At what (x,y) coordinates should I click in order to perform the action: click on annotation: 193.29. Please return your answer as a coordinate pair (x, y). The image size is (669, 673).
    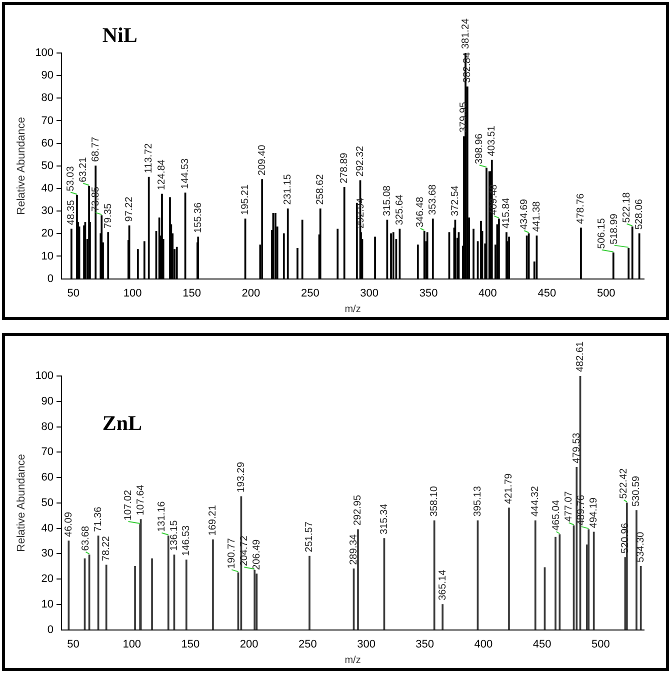
    Looking at the image, I should click on (241, 477).